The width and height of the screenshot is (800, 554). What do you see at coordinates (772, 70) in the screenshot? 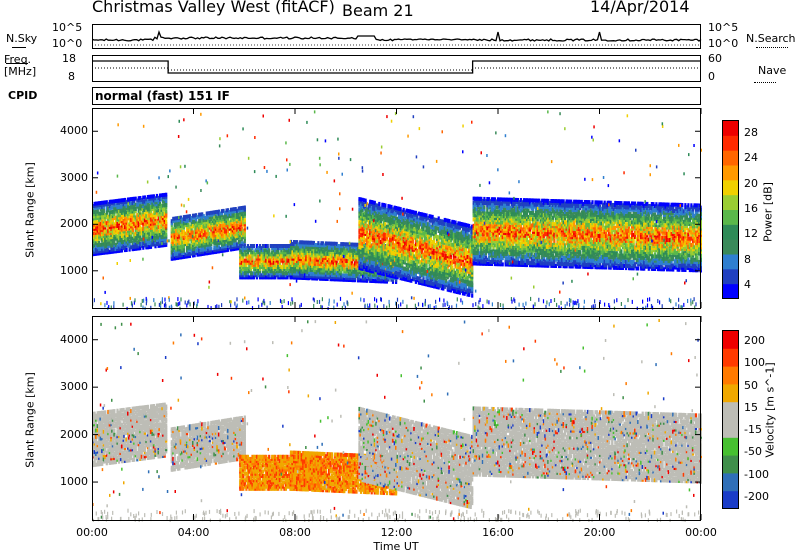
I see `nave-label: Nave` at bounding box center [772, 70].